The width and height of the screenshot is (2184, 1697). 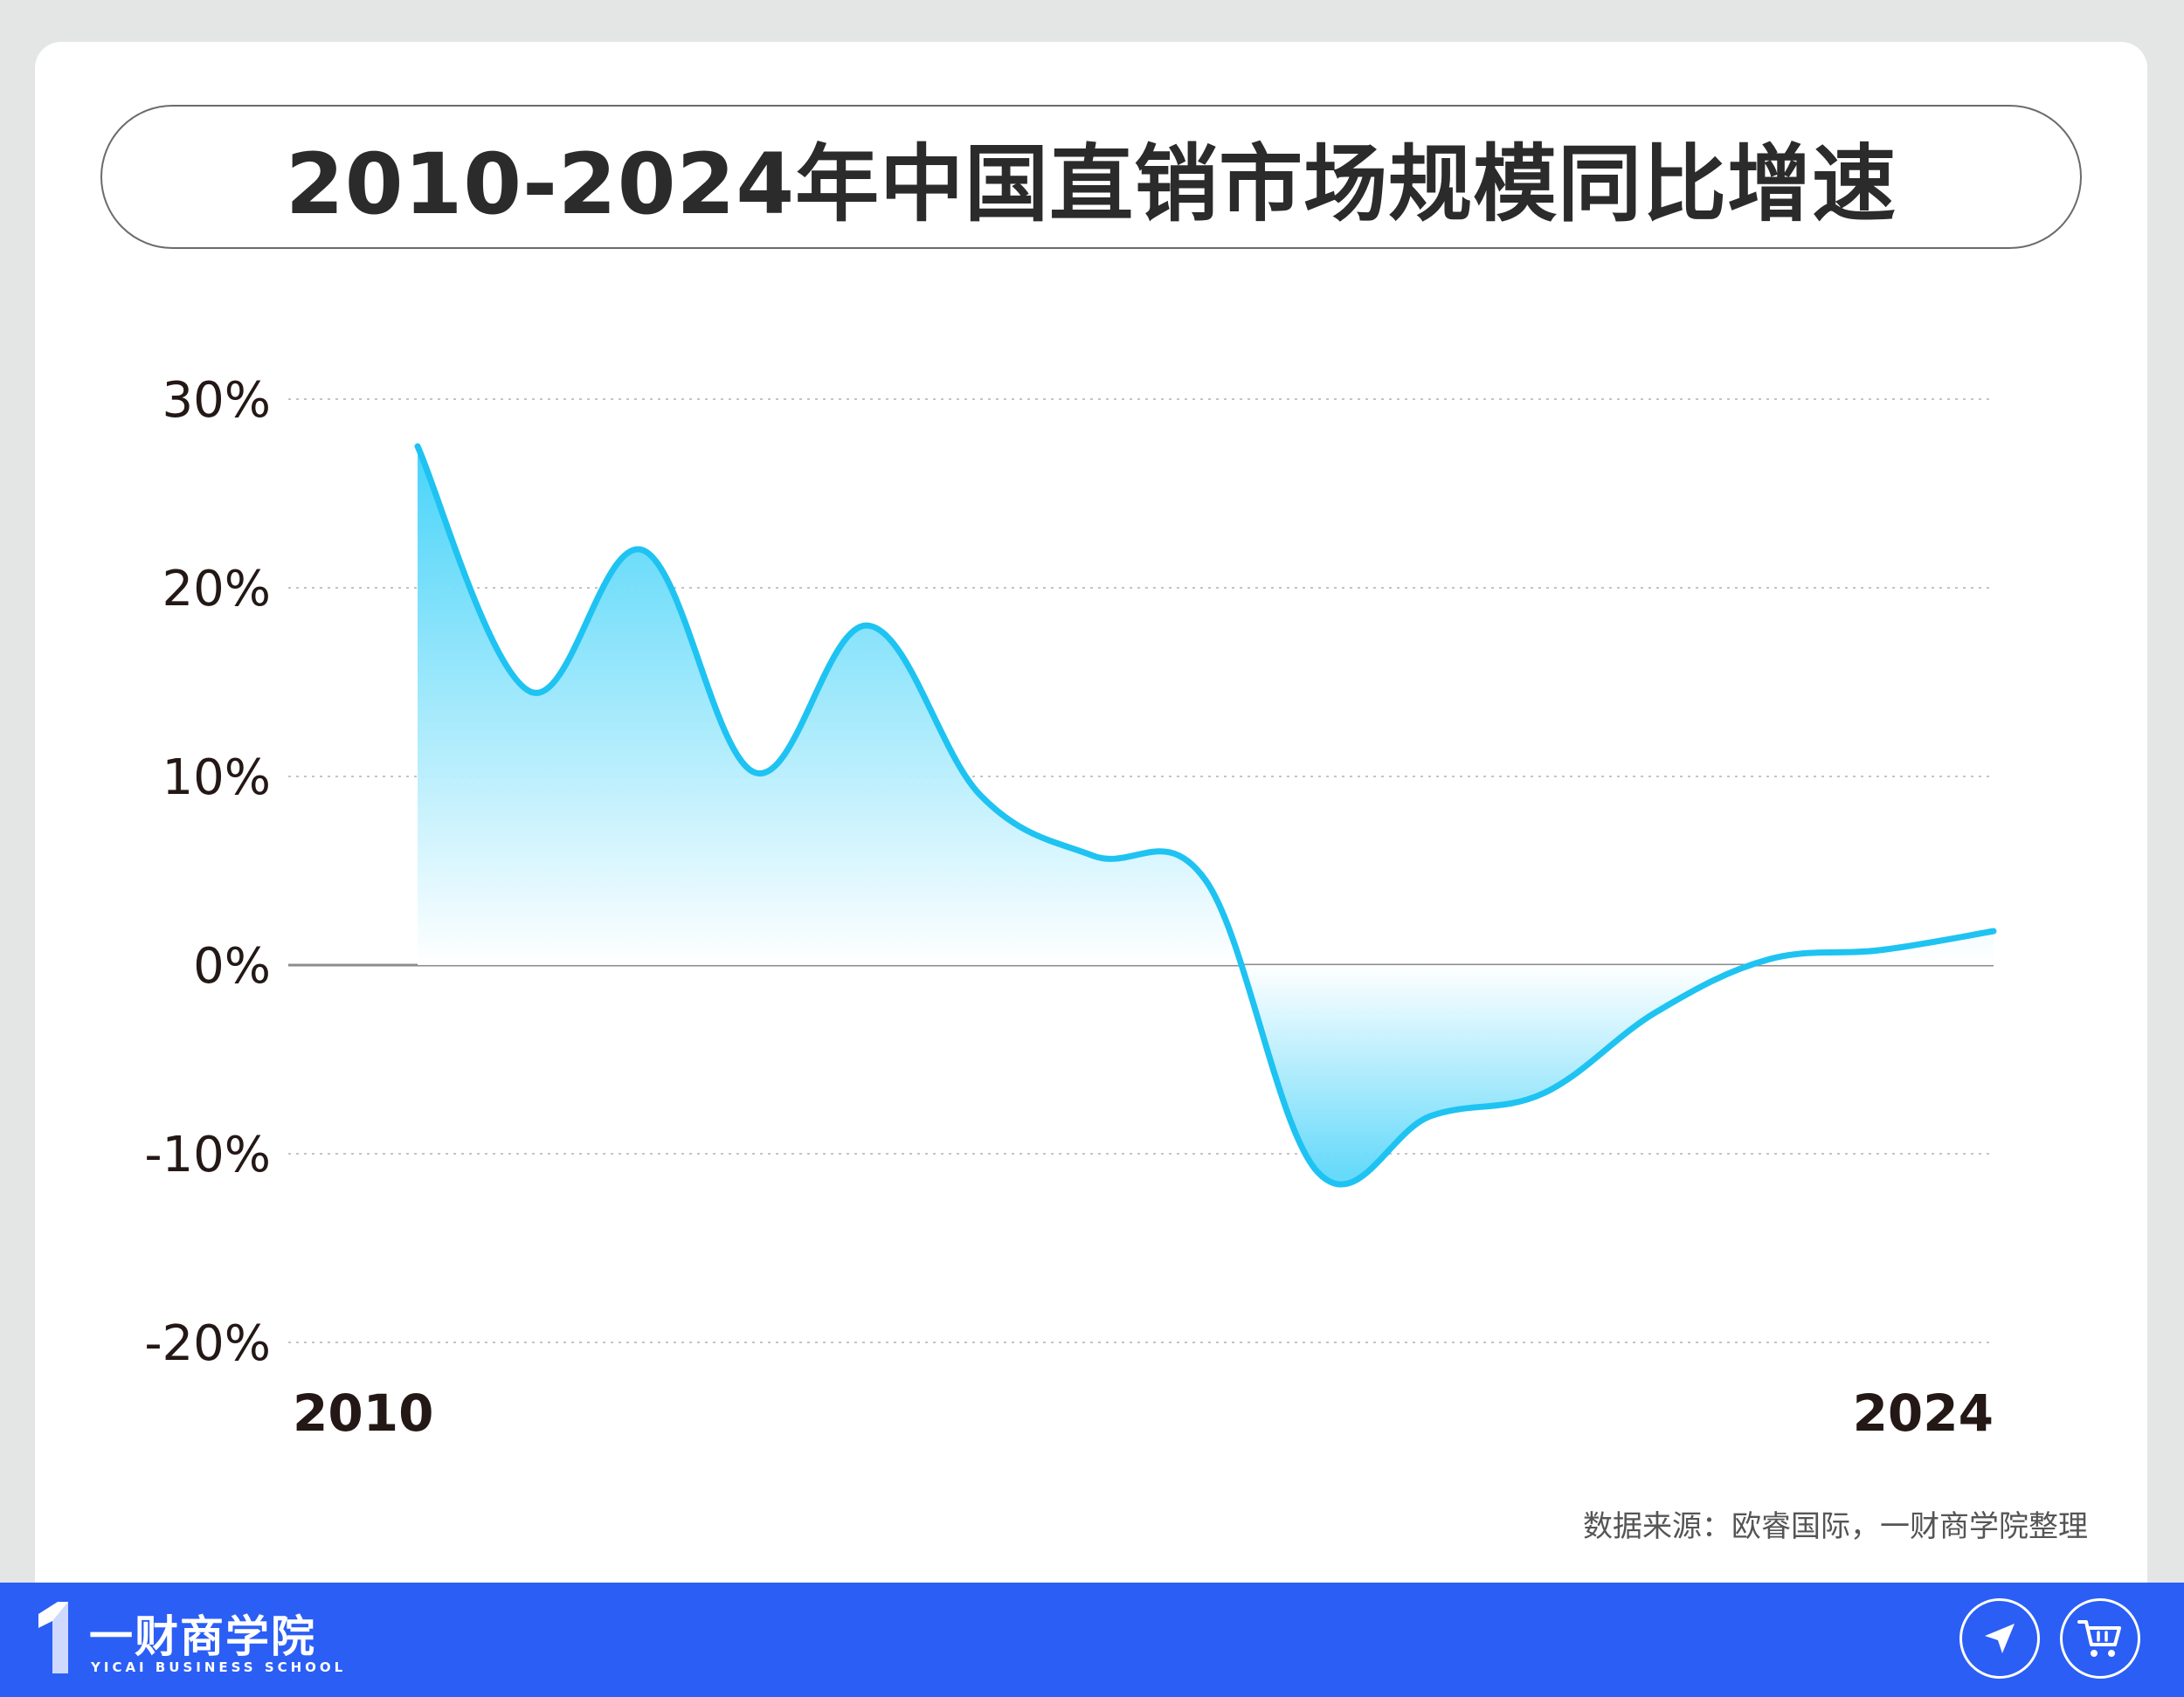 What do you see at coordinates (1143, 1413) in the screenshot?
I see `x-axis-ticks: 2010 2024` at bounding box center [1143, 1413].